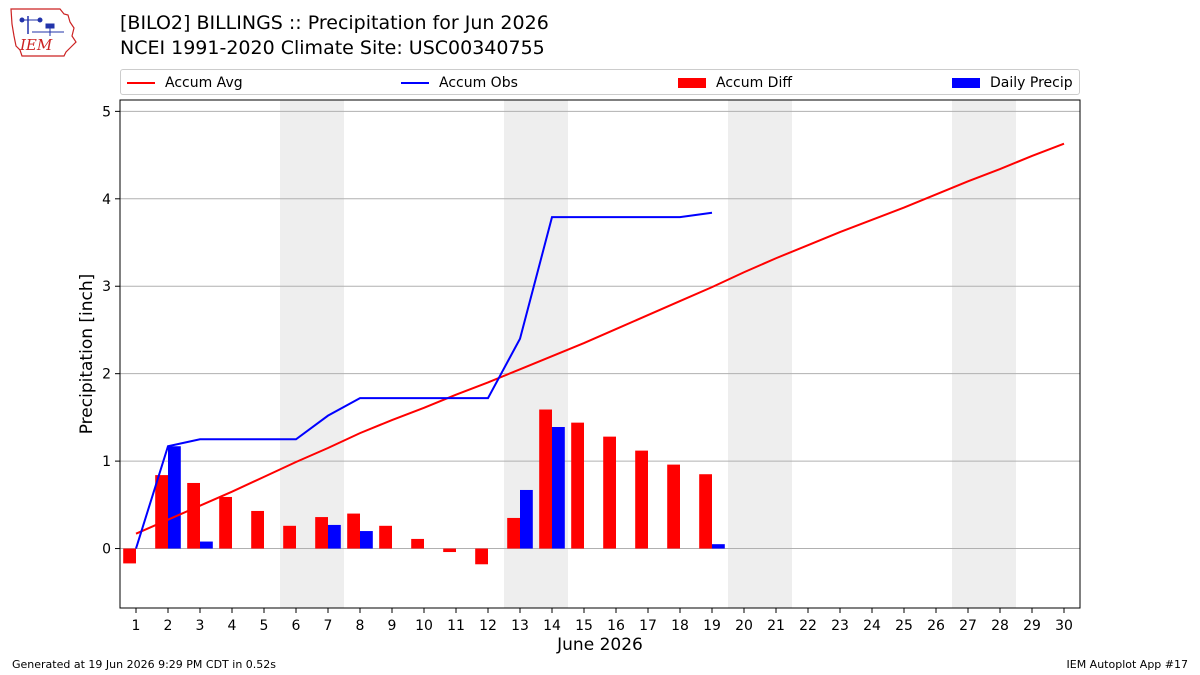 The image size is (1200, 675). I want to click on x-tick-label: 13, so click(520, 626).